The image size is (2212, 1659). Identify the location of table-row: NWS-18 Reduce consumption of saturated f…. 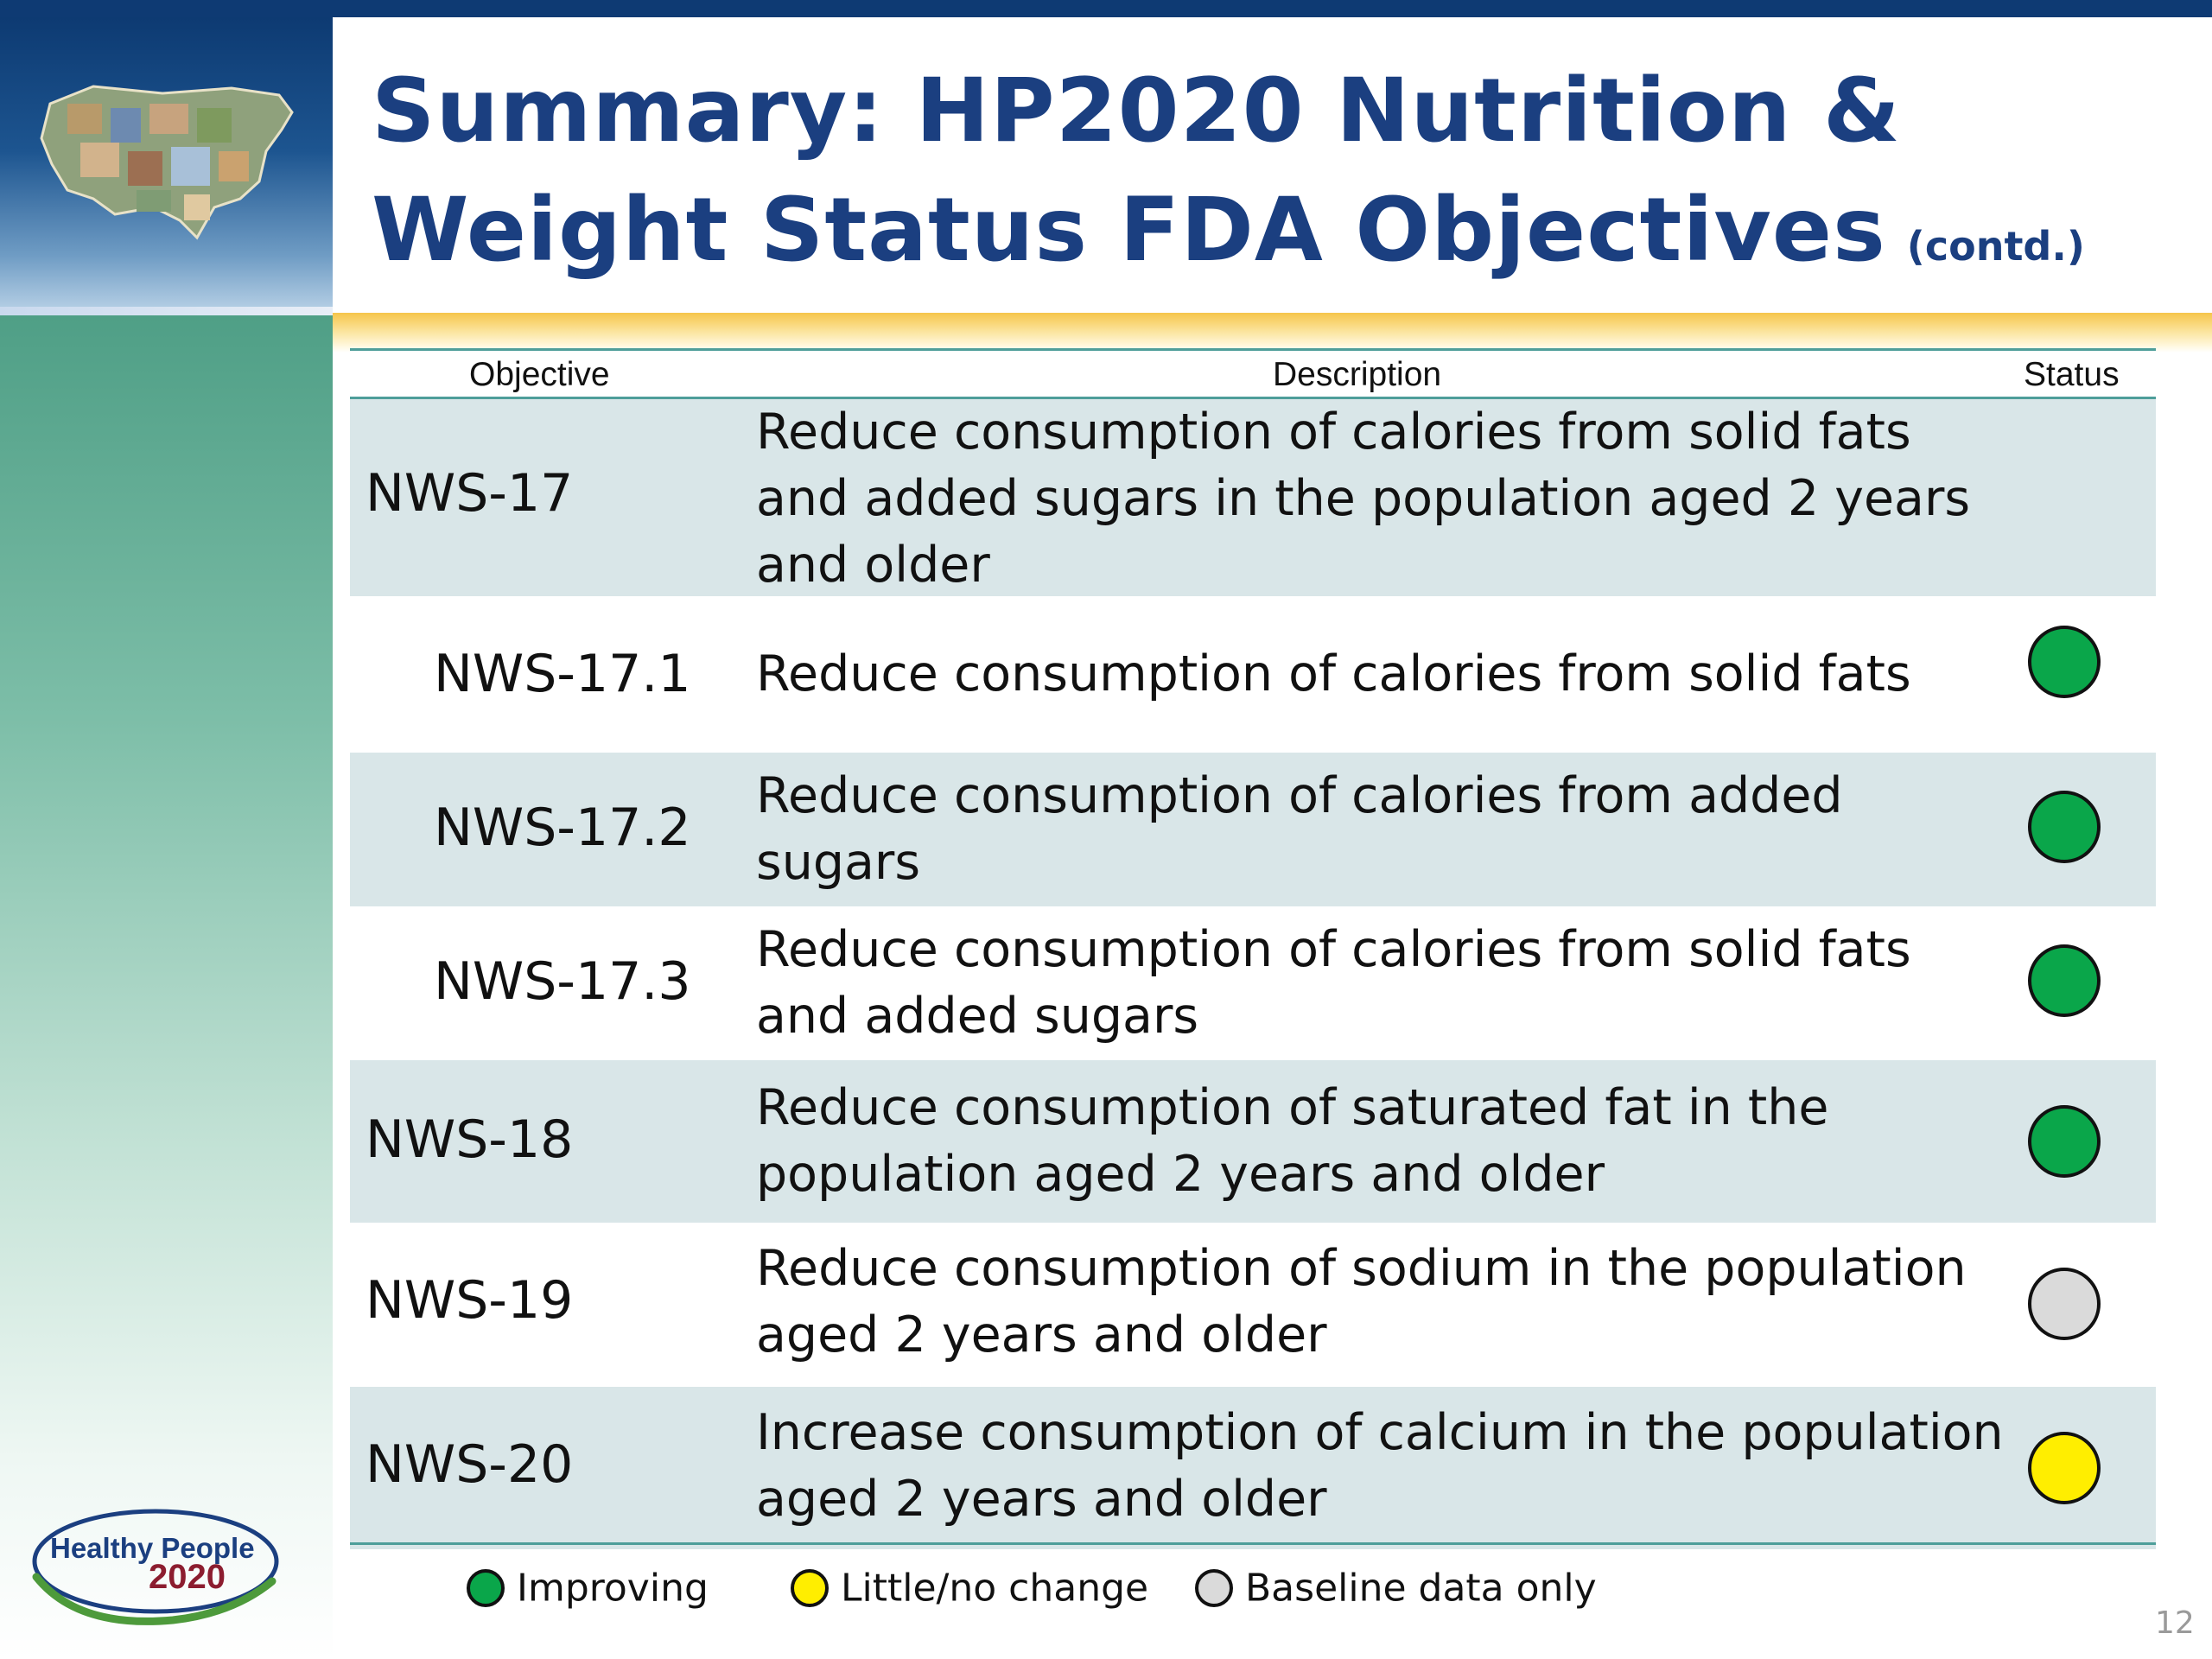
(1253, 1141).